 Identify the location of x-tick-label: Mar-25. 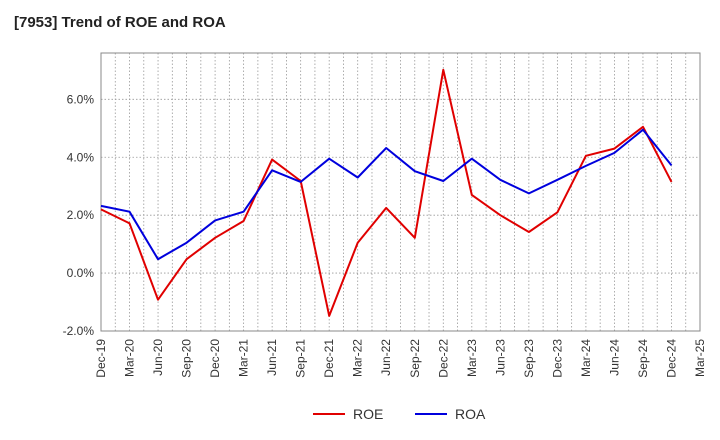
(700, 358).